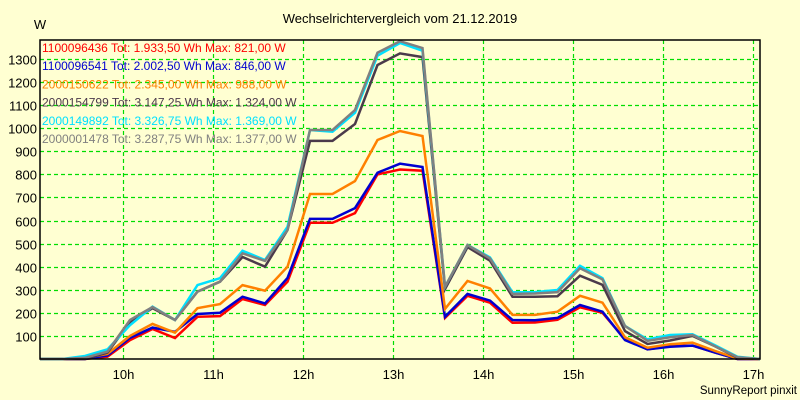 The width and height of the screenshot is (800, 400). What do you see at coordinates (26, 198) in the screenshot?
I see `y-tick-label: 700` at bounding box center [26, 198].